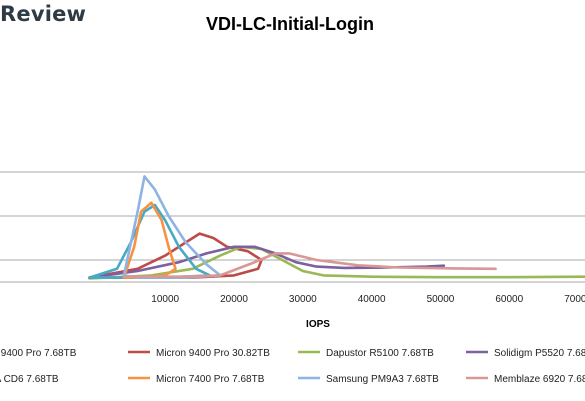 The height and width of the screenshot is (401, 585). I want to click on x-axis-label: IOPS, so click(318, 324).